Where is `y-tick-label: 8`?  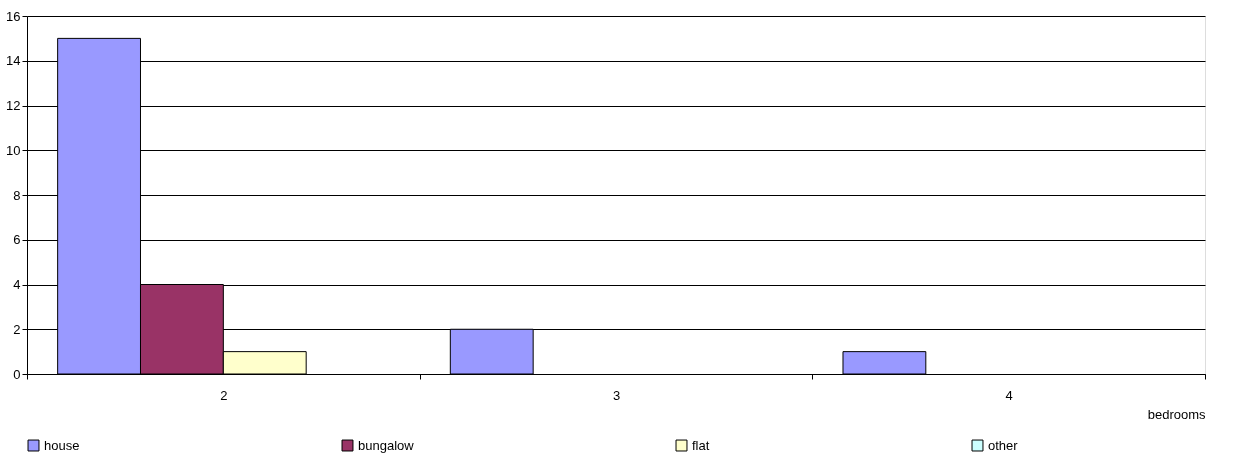
y-tick-label: 8 is located at coordinates (17, 195).